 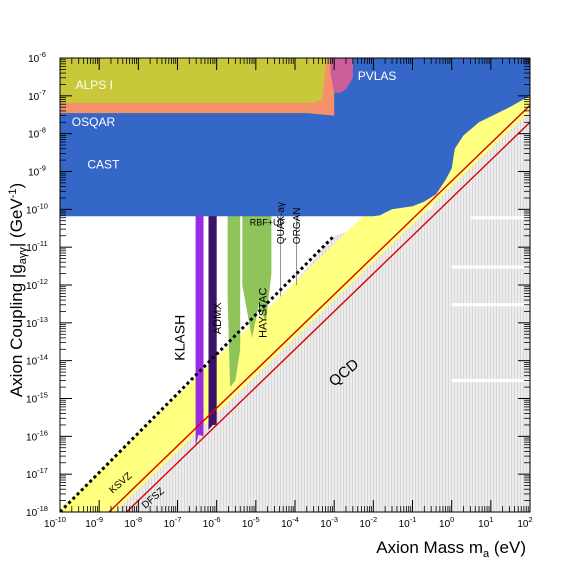 I want to click on label-quax-a-: QUAX-aγ, so click(x=281, y=223).